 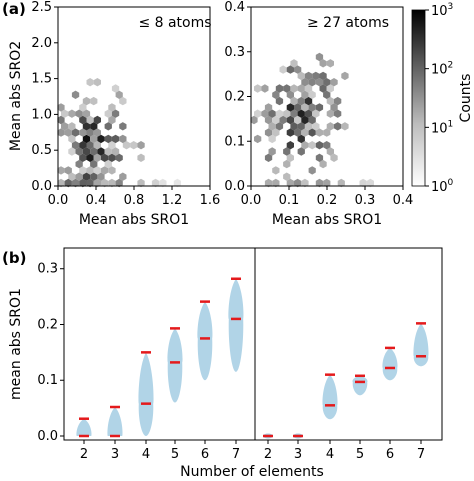 What do you see at coordinates (50, 353) in the screenshot?
I see `y-ticks: 0.0 0.1 0.2 0.3` at bounding box center [50, 353].